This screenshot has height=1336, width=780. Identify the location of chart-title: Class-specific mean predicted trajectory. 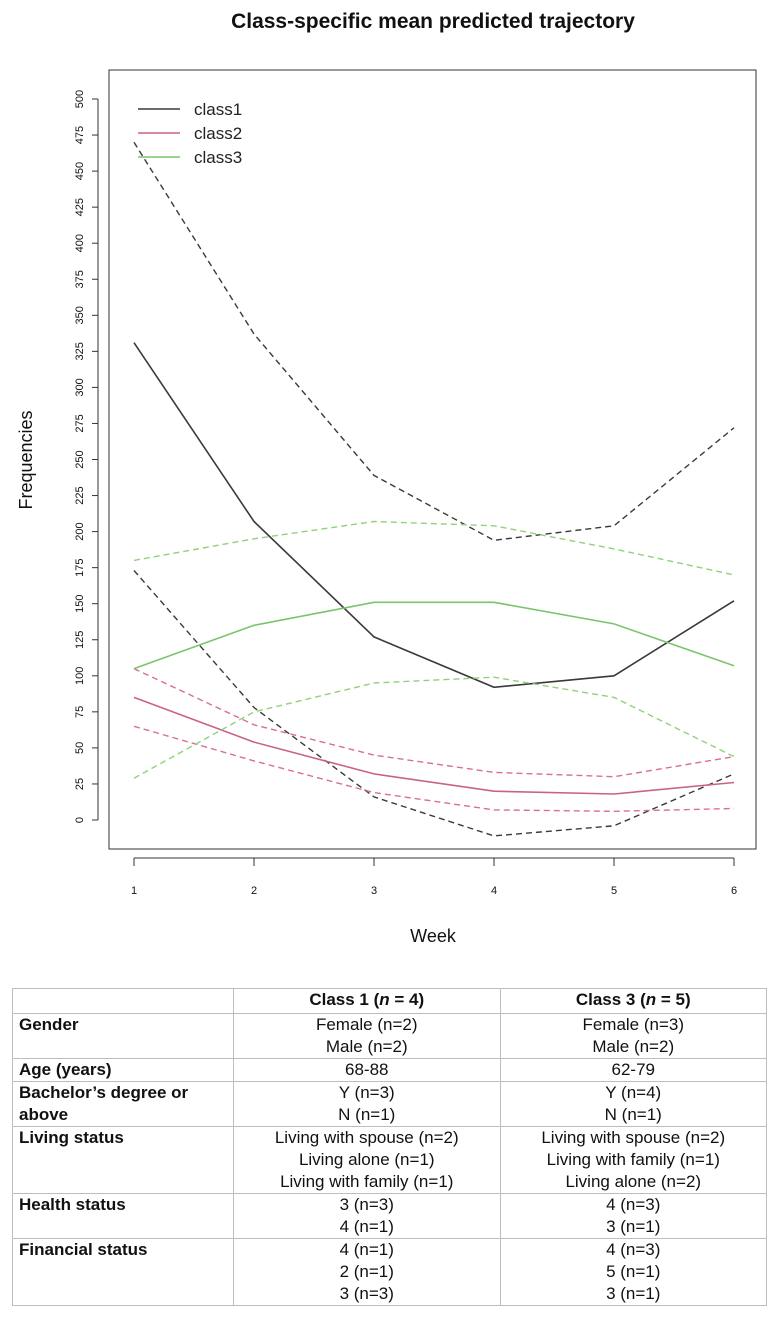
(433, 21).